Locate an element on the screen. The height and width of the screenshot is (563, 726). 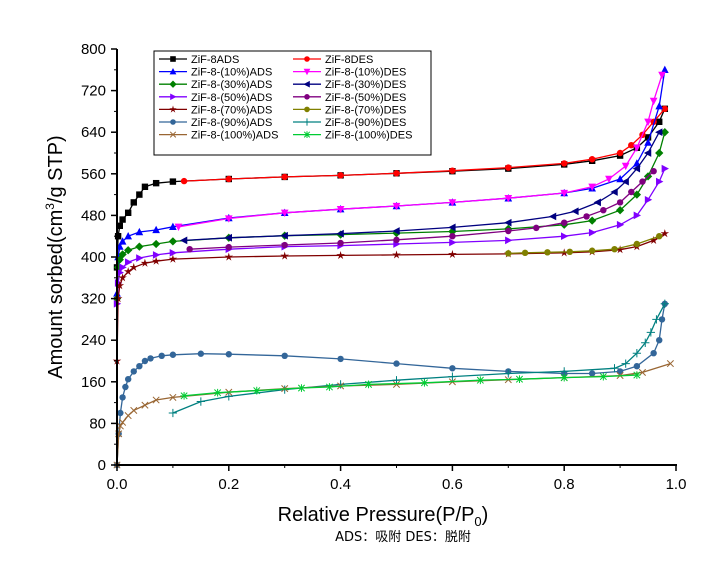
legend-label: ZiF-8-(10%)ADS is located at coordinates (231, 73).